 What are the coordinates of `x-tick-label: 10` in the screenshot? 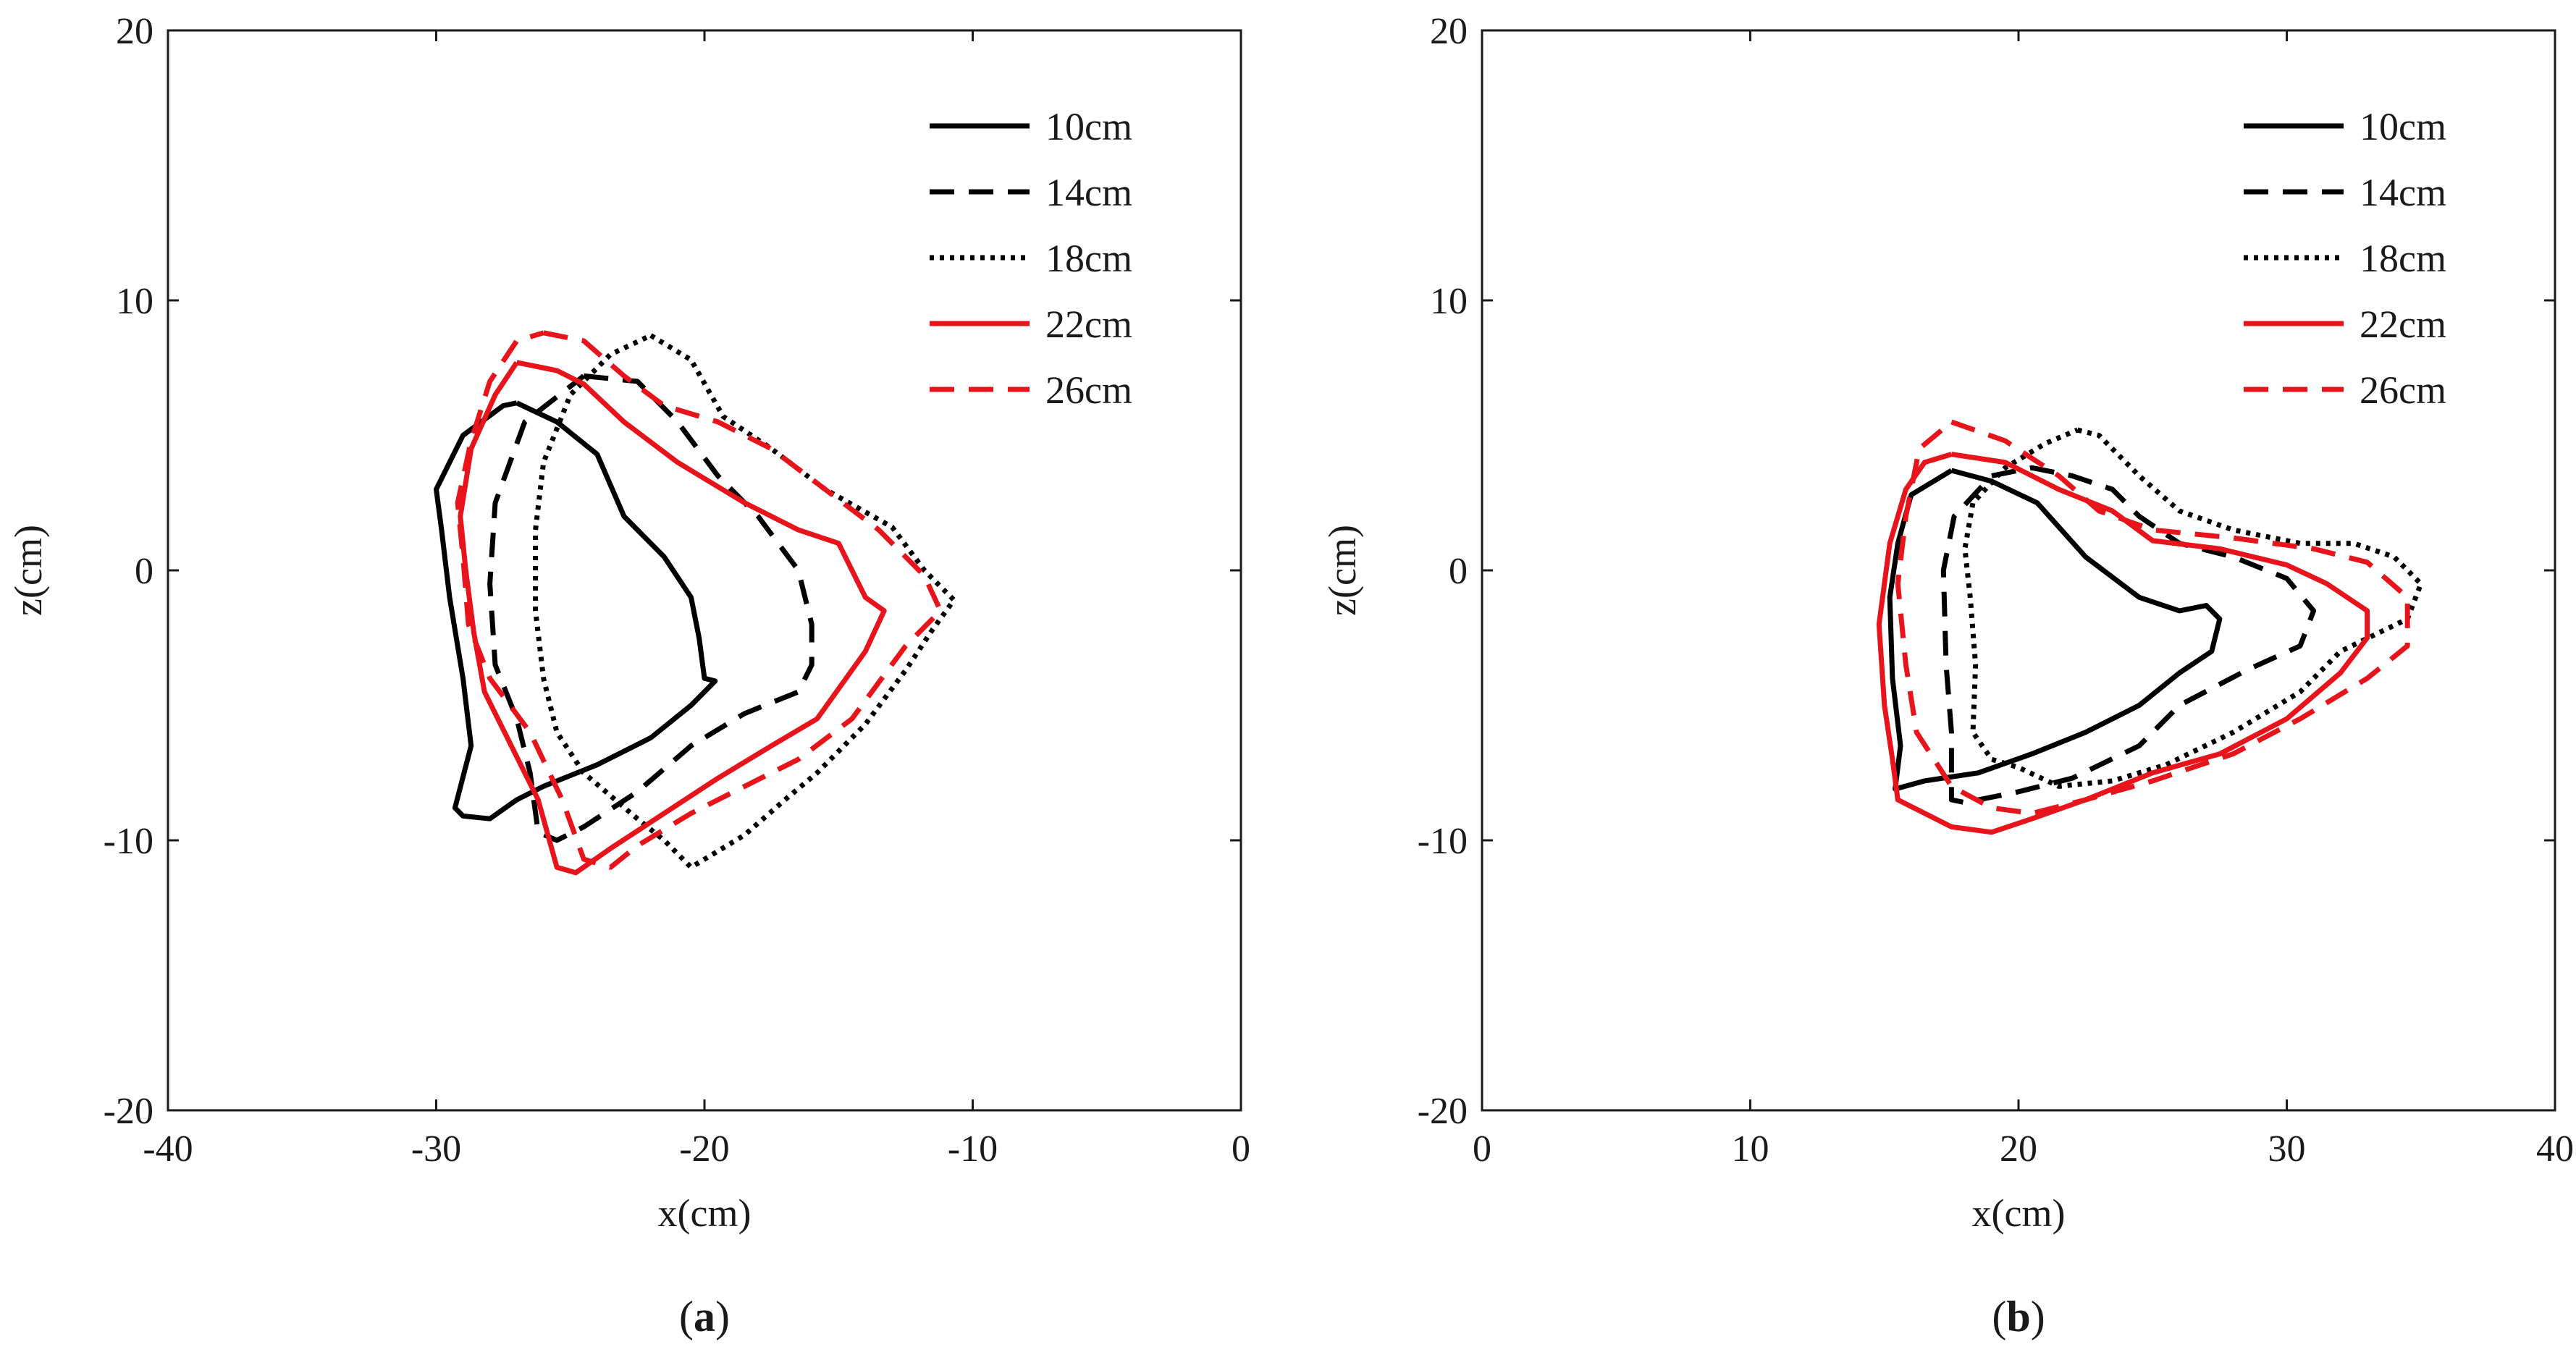 It's located at (1750, 1149).